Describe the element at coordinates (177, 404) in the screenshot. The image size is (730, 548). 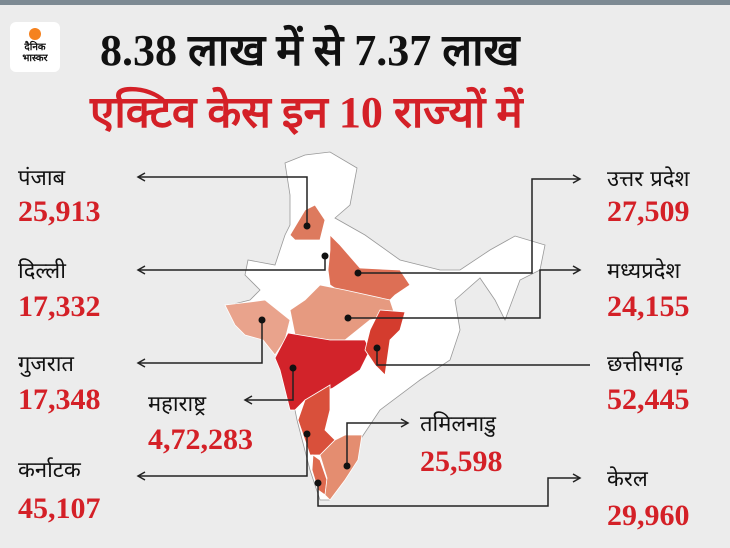
I see `label-maharashtra: महाराष्ट्र` at that location.